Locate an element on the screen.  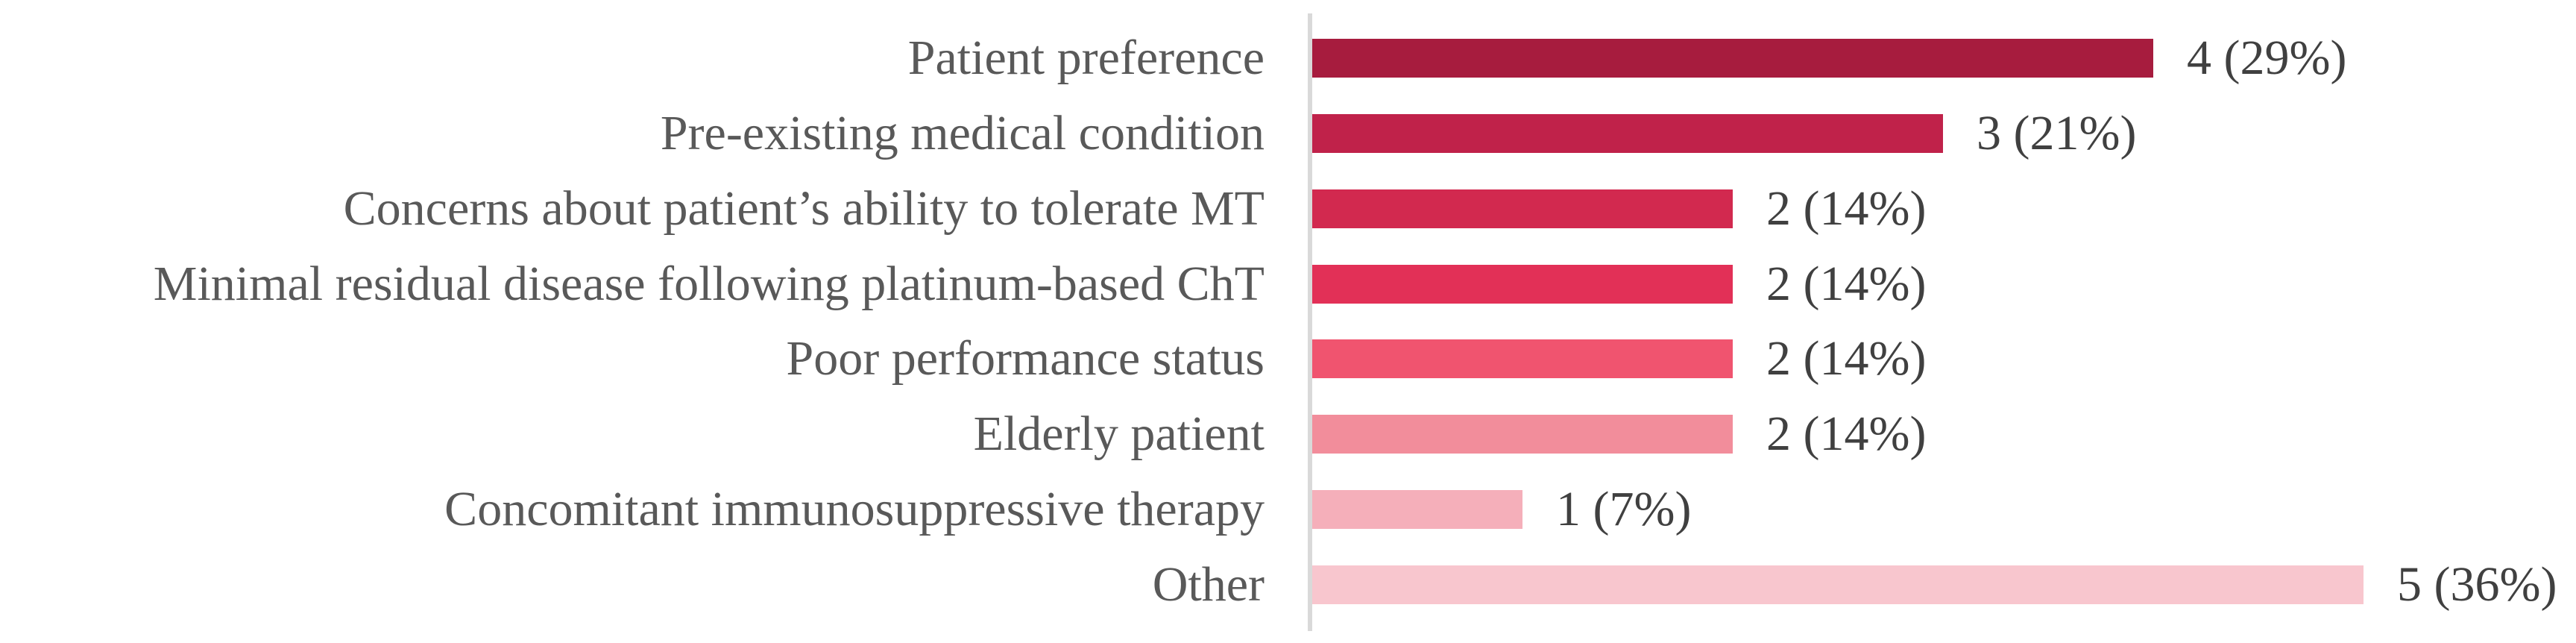
value-label: 3 (21%) is located at coordinates (2057, 133).